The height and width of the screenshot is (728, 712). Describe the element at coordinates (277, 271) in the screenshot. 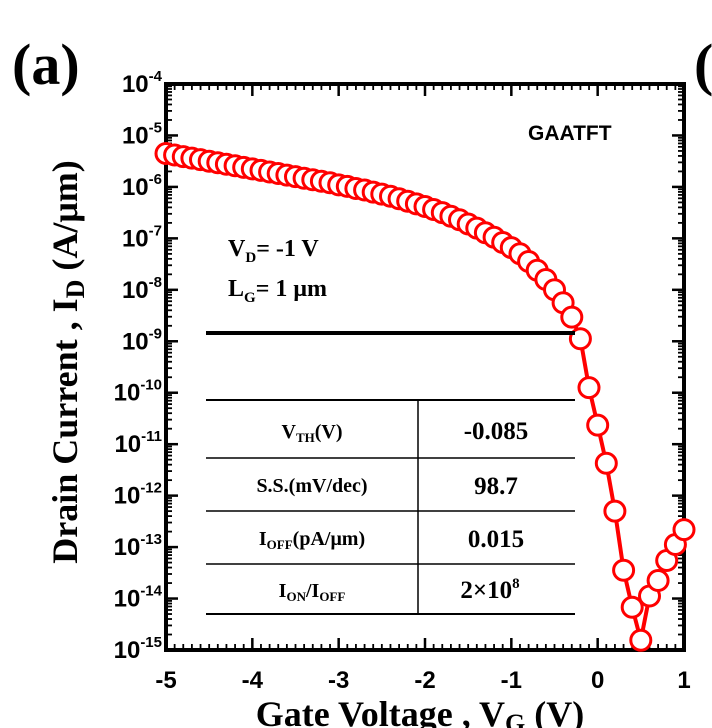

I see `conditions-annotation: VD= -1 V LG= 1 μm` at that location.